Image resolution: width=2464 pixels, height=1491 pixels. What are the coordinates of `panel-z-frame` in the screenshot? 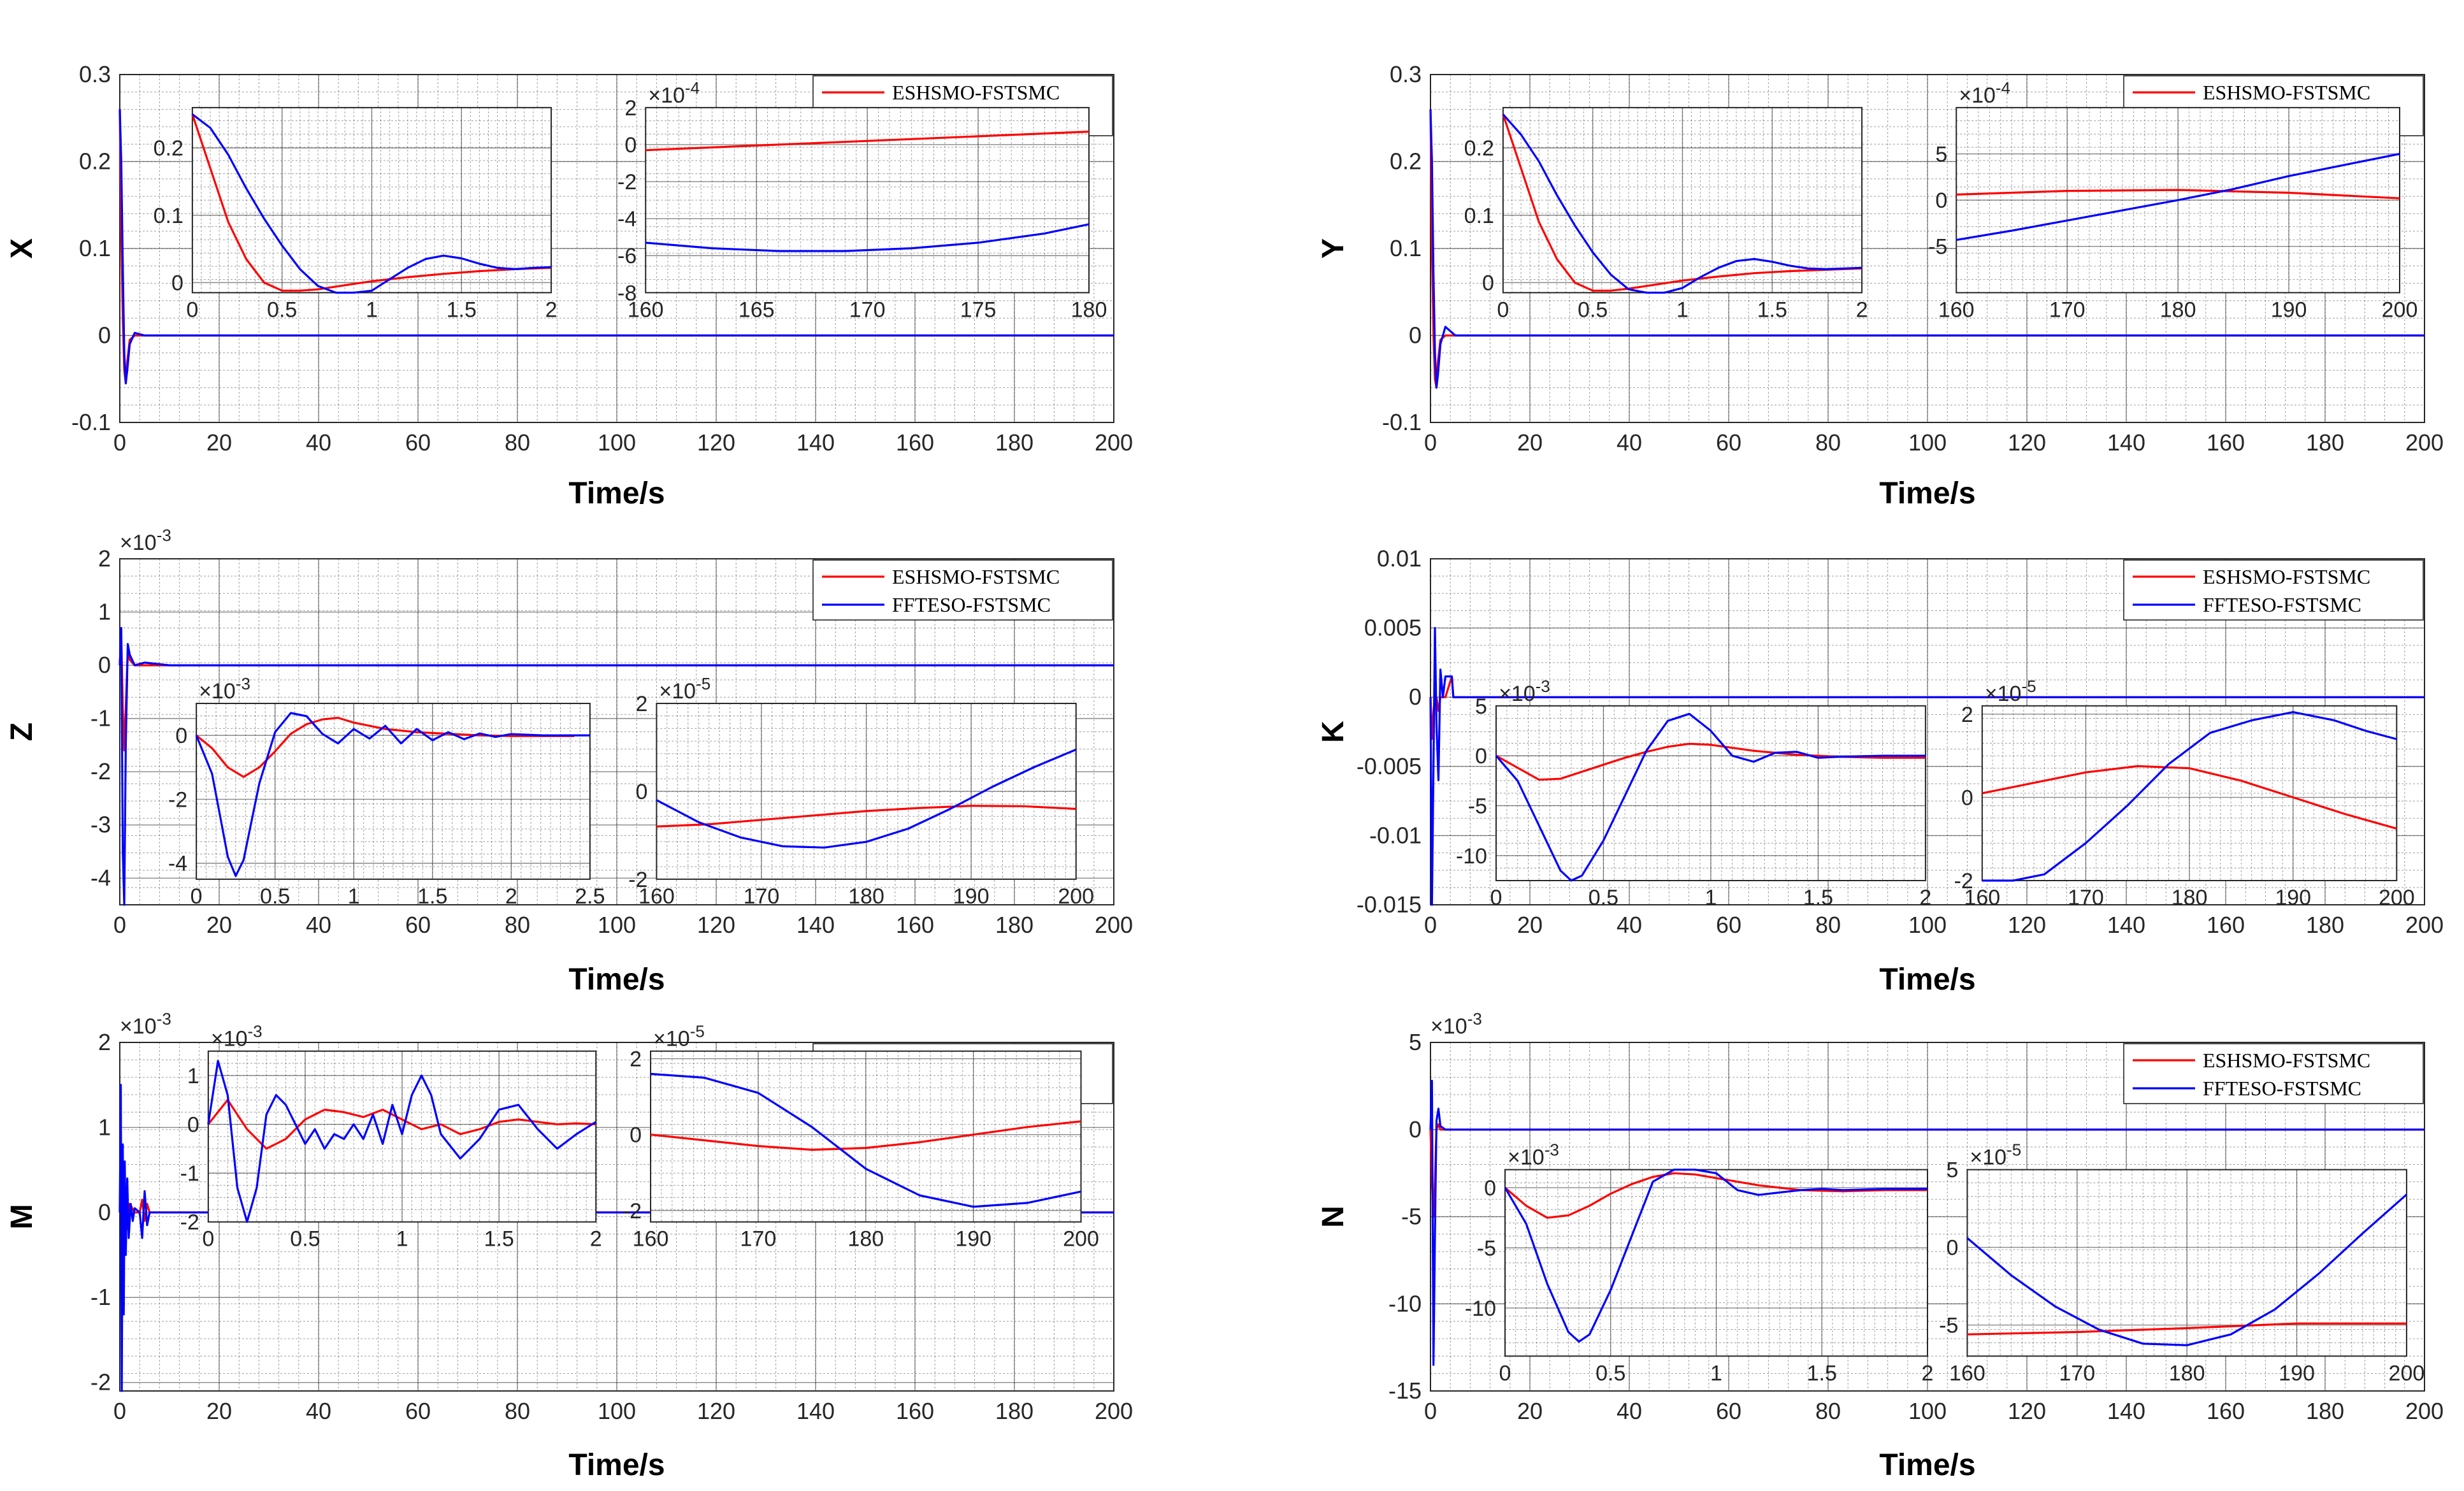 It's located at (616, 731).